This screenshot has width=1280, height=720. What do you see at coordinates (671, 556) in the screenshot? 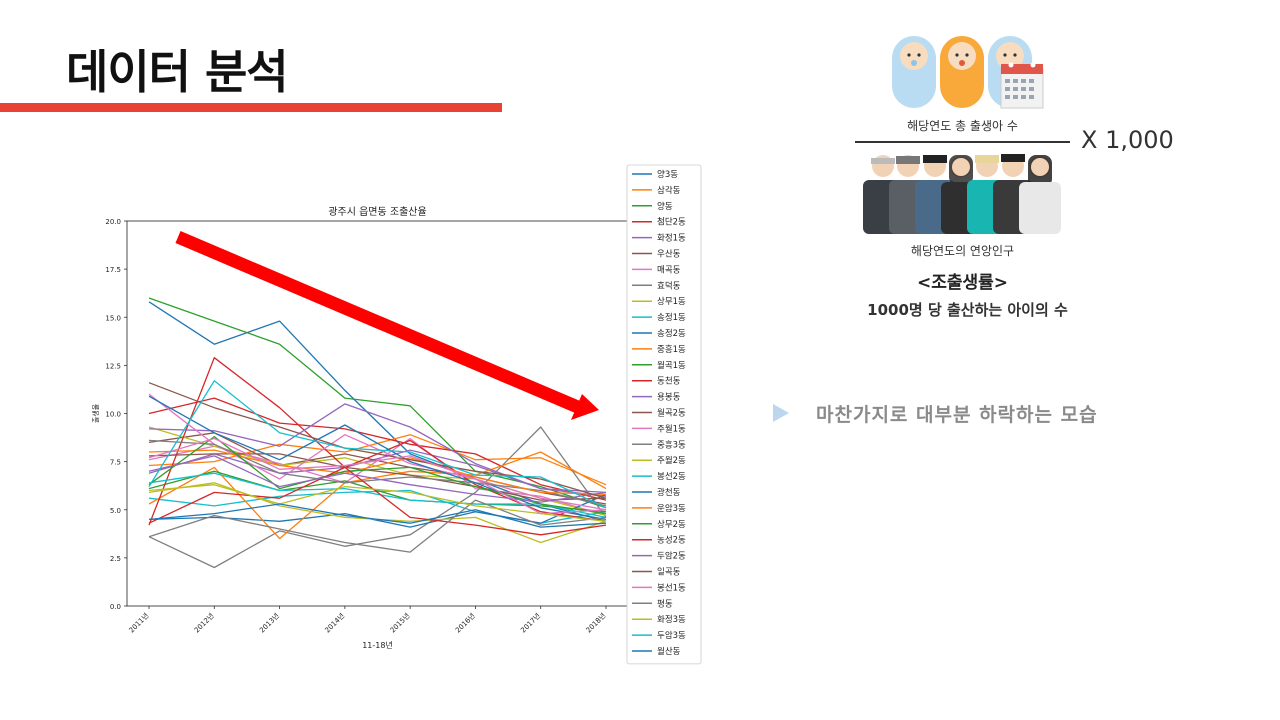
I see `legend-entry: 두암2동` at bounding box center [671, 556].